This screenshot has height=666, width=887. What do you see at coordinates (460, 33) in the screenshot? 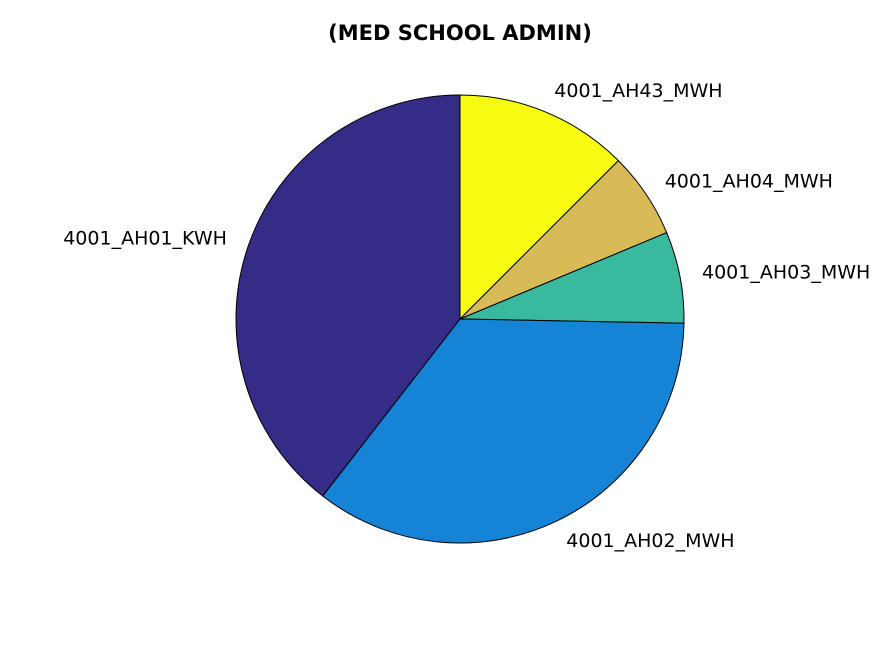
I see `chart-title: (MED SCHOOL ADMIN)` at bounding box center [460, 33].